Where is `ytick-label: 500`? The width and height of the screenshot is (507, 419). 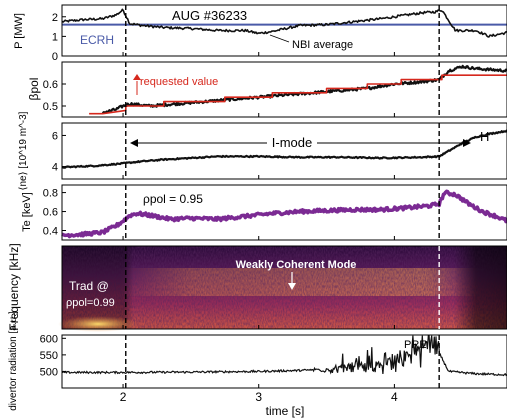 ytick-label: 500 is located at coordinates (49, 372).